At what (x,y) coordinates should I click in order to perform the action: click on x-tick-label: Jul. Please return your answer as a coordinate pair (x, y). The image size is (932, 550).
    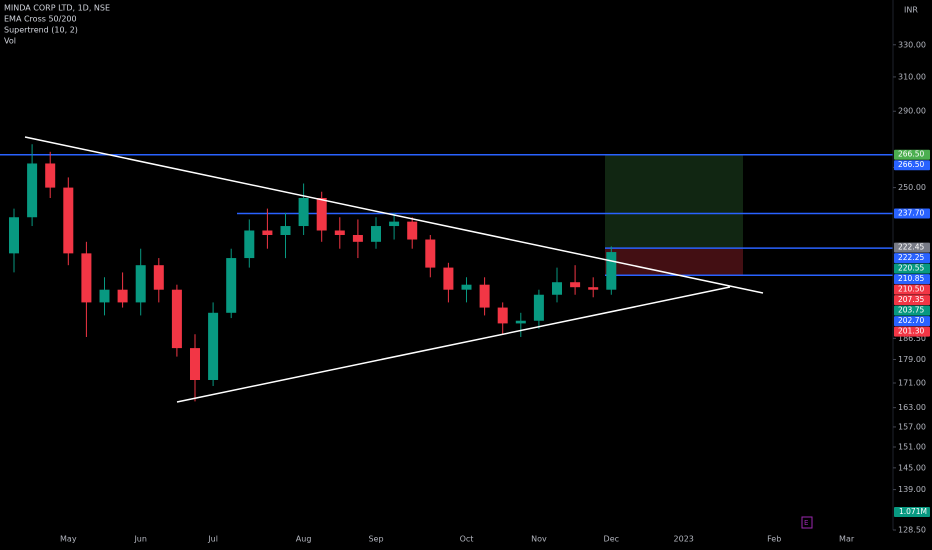
    Looking at the image, I should click on (212, 539).